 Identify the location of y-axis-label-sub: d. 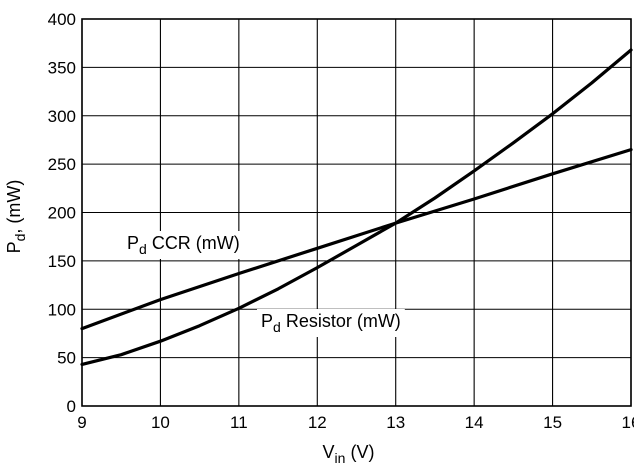
(20, 238).